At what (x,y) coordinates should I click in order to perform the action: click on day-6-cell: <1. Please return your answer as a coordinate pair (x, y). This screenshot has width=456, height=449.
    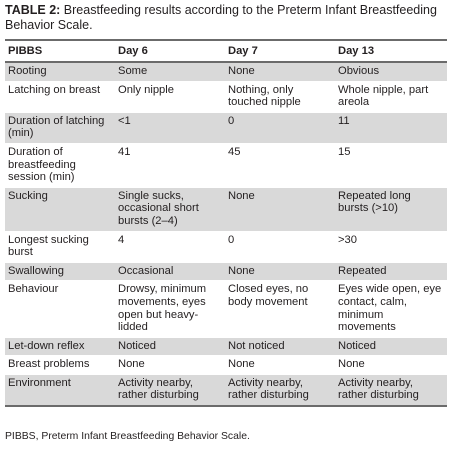
    Looking at the image, I should click on (170, 128).